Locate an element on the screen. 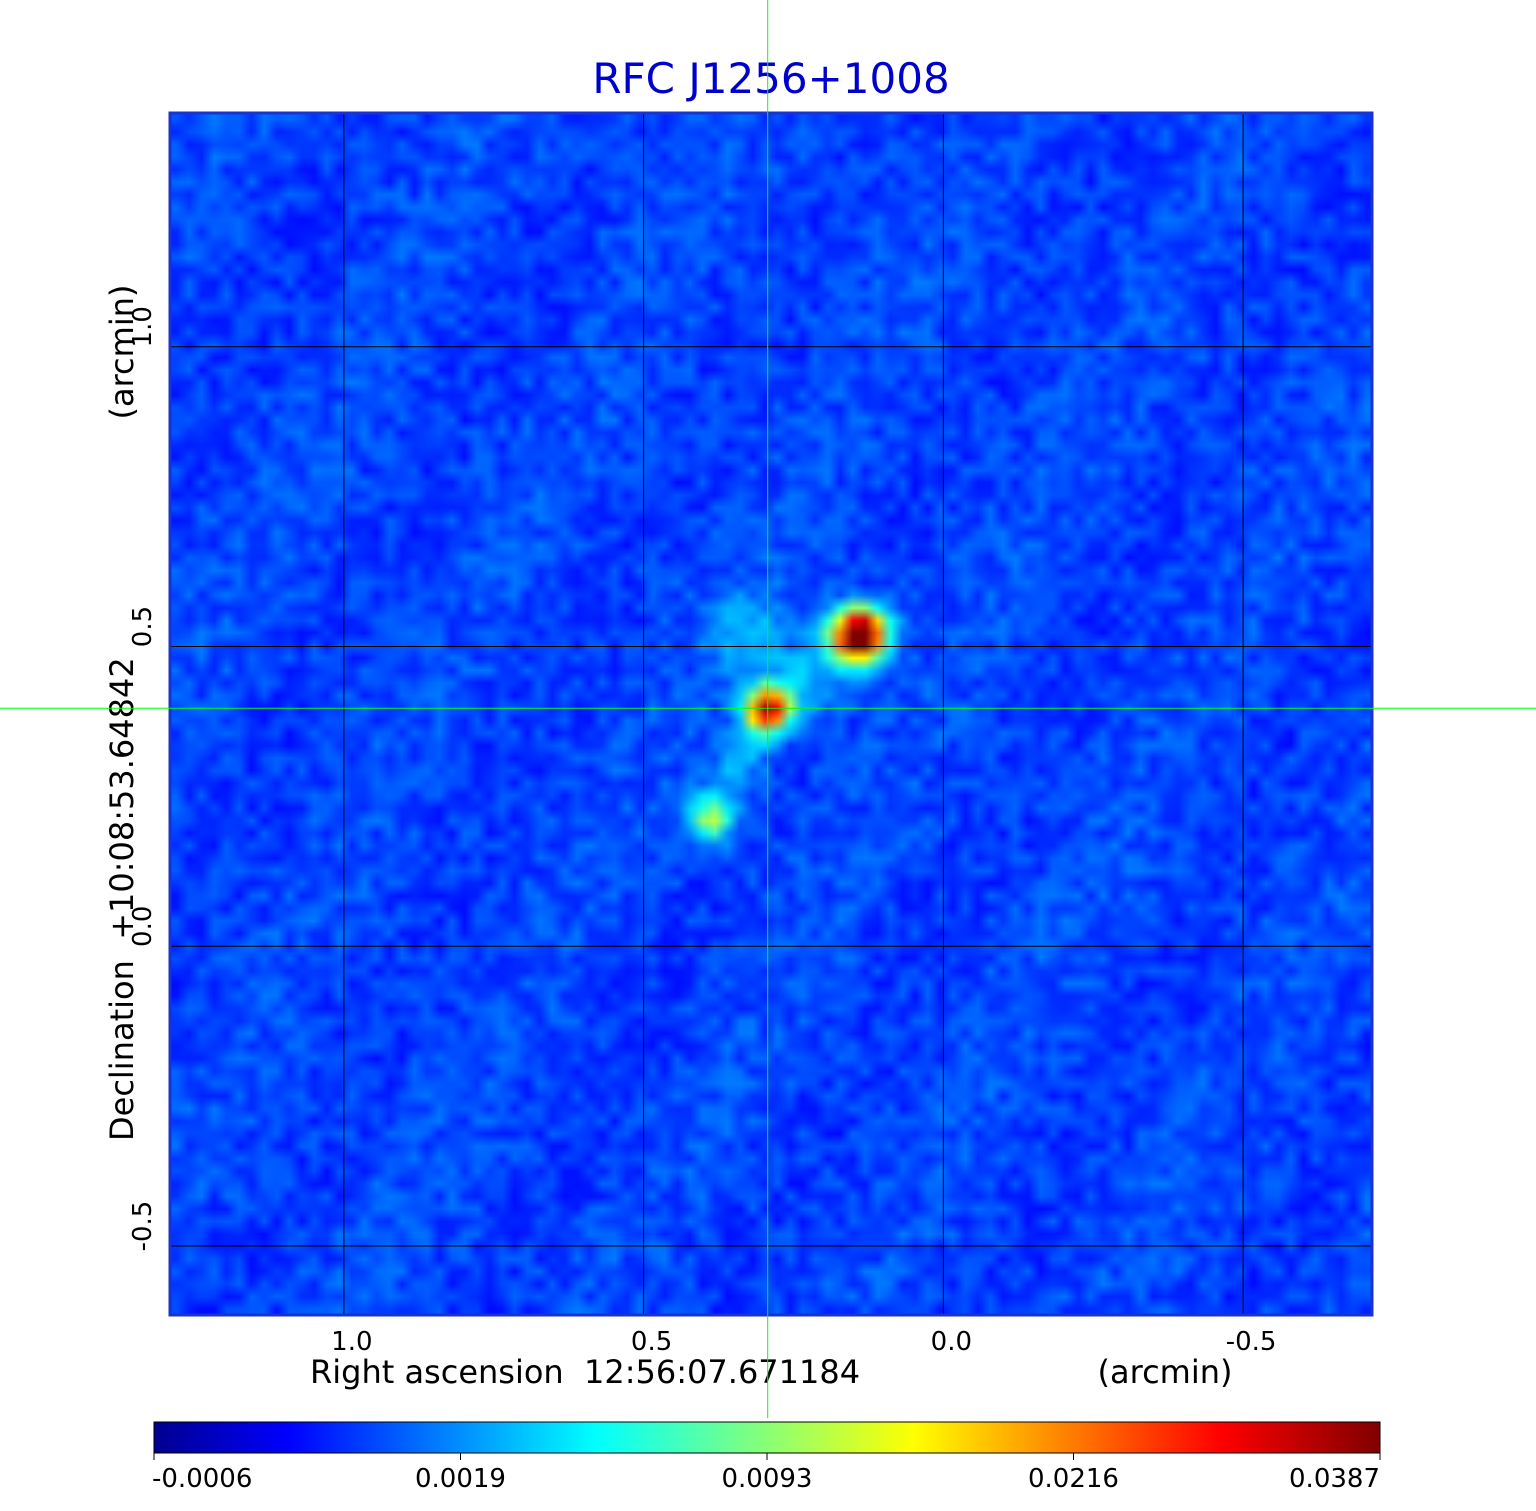 This screenshot has height=1511, width=1536. colorbar-tick-label: 0.0387 is located at coordinates (1334, 1479).